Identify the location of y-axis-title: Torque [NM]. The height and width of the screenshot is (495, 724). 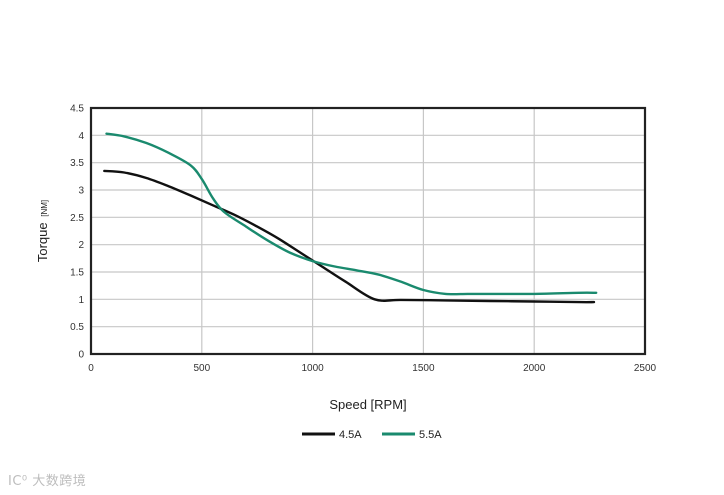
(42, 231).